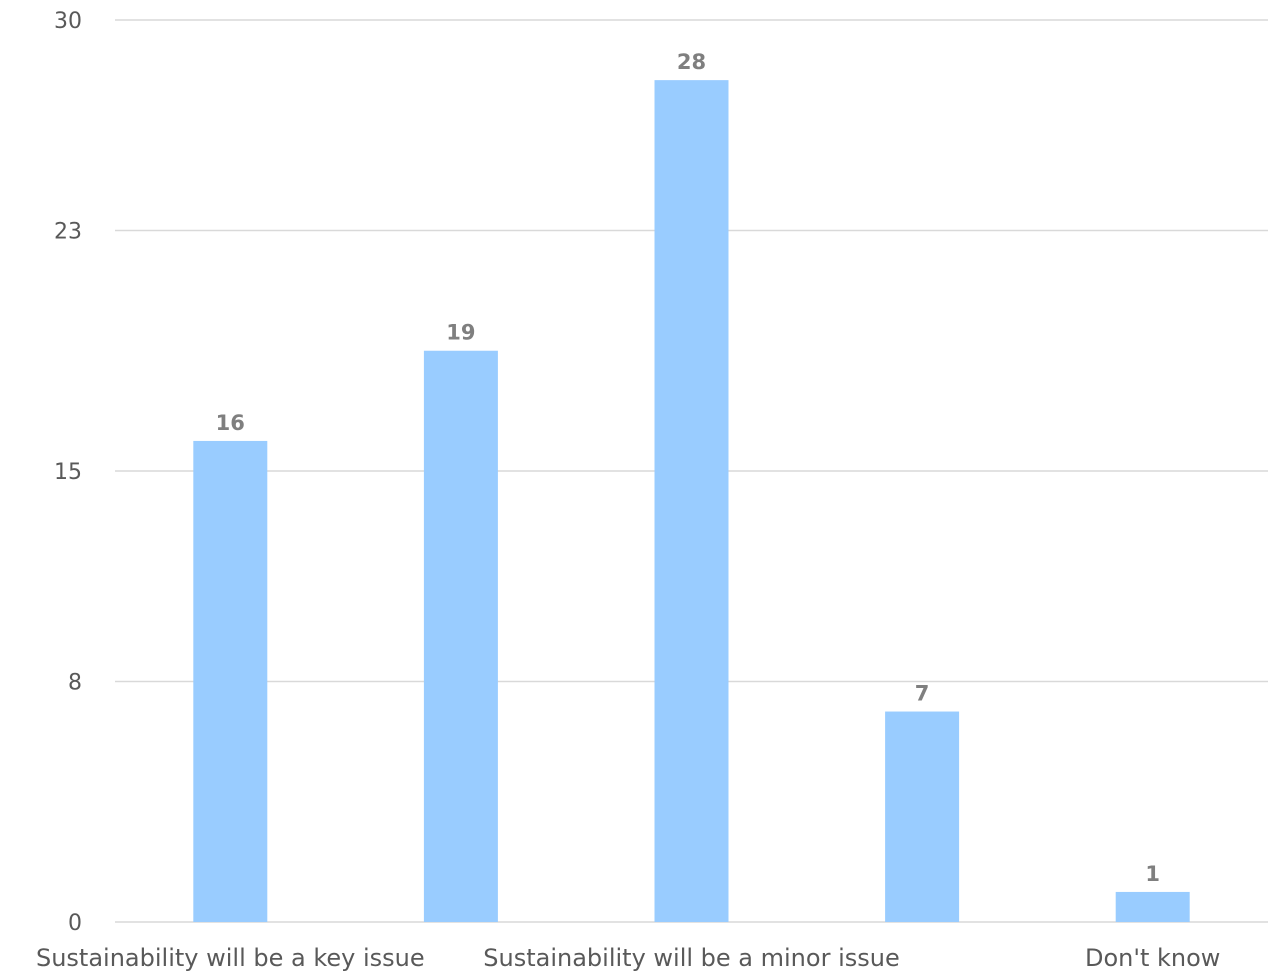  What do you see at coordinates (460, 333) in the screenshot?
I see `data-label: 19` at bounding box center [460, 333].